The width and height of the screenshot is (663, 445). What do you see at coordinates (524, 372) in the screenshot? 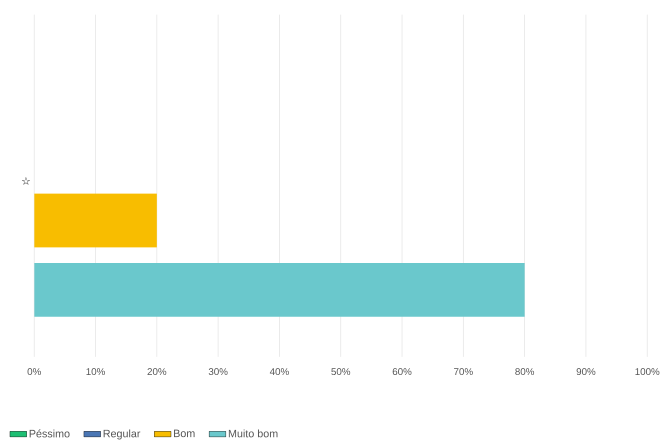
I see `x-tick-label: 80%` at bounding box center [524, 372].